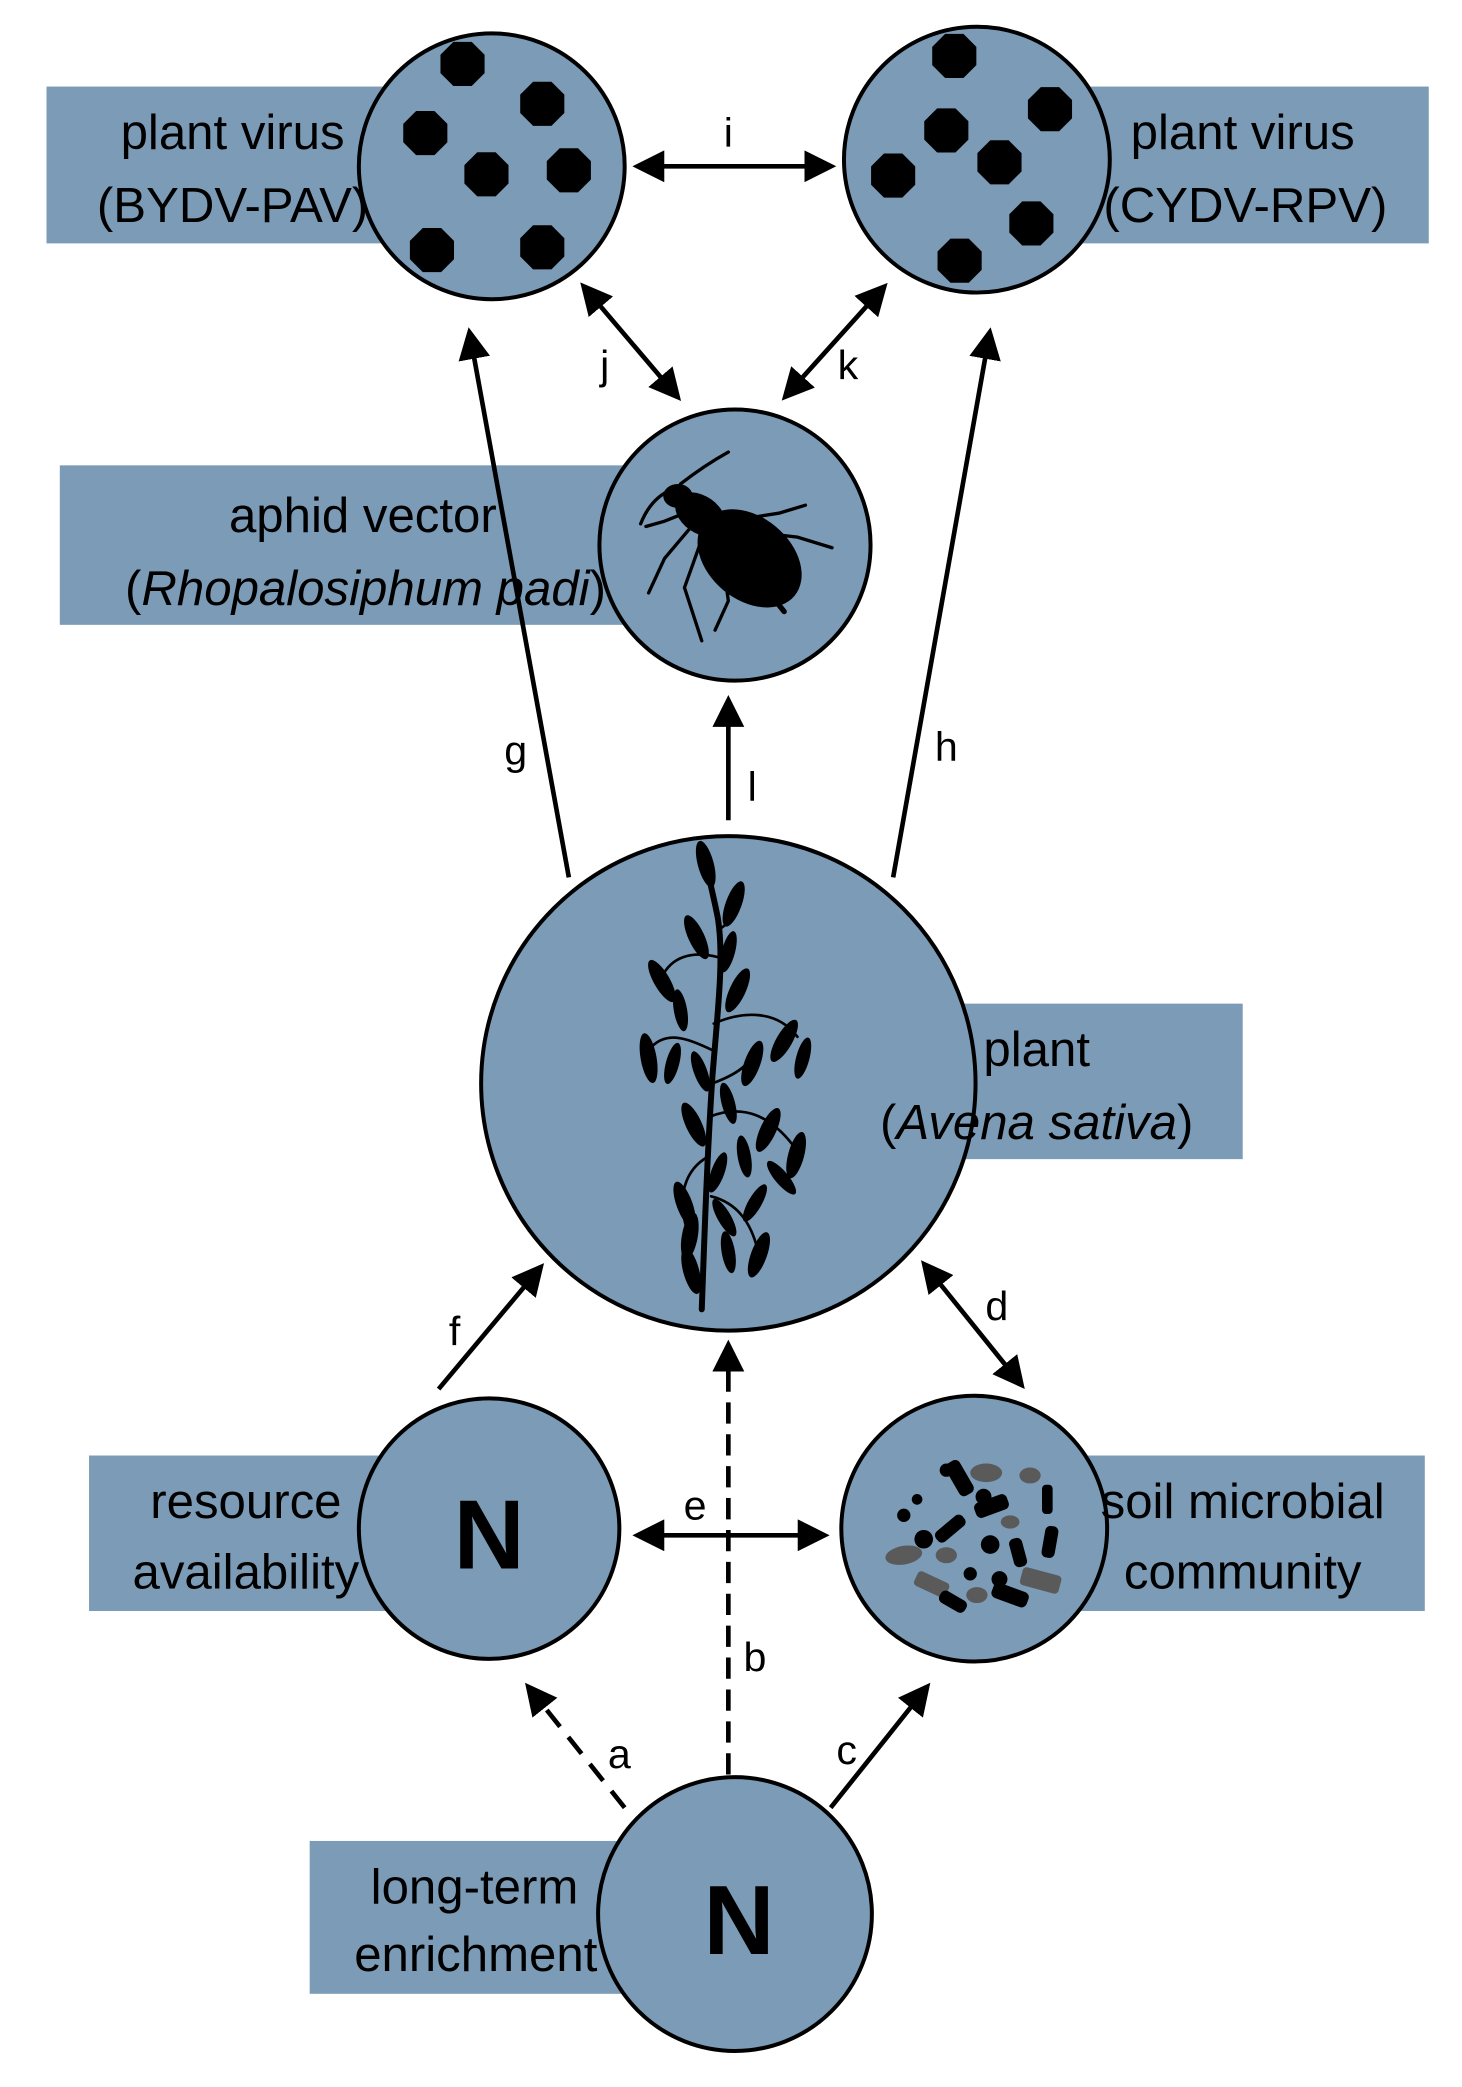 This screenshot has width=1462, height=2087. Describe the element at coordinates (619, 1754) in the screenshot. I see `edge-a-label: a` at that location.